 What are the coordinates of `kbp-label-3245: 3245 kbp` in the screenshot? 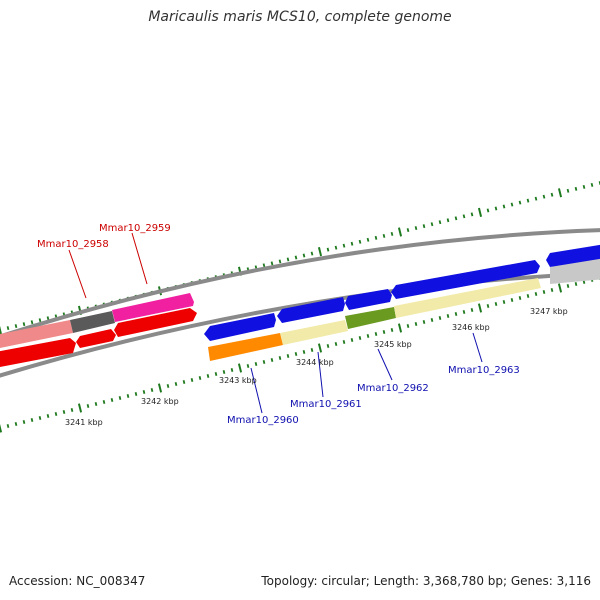 It's located at (393, 344).